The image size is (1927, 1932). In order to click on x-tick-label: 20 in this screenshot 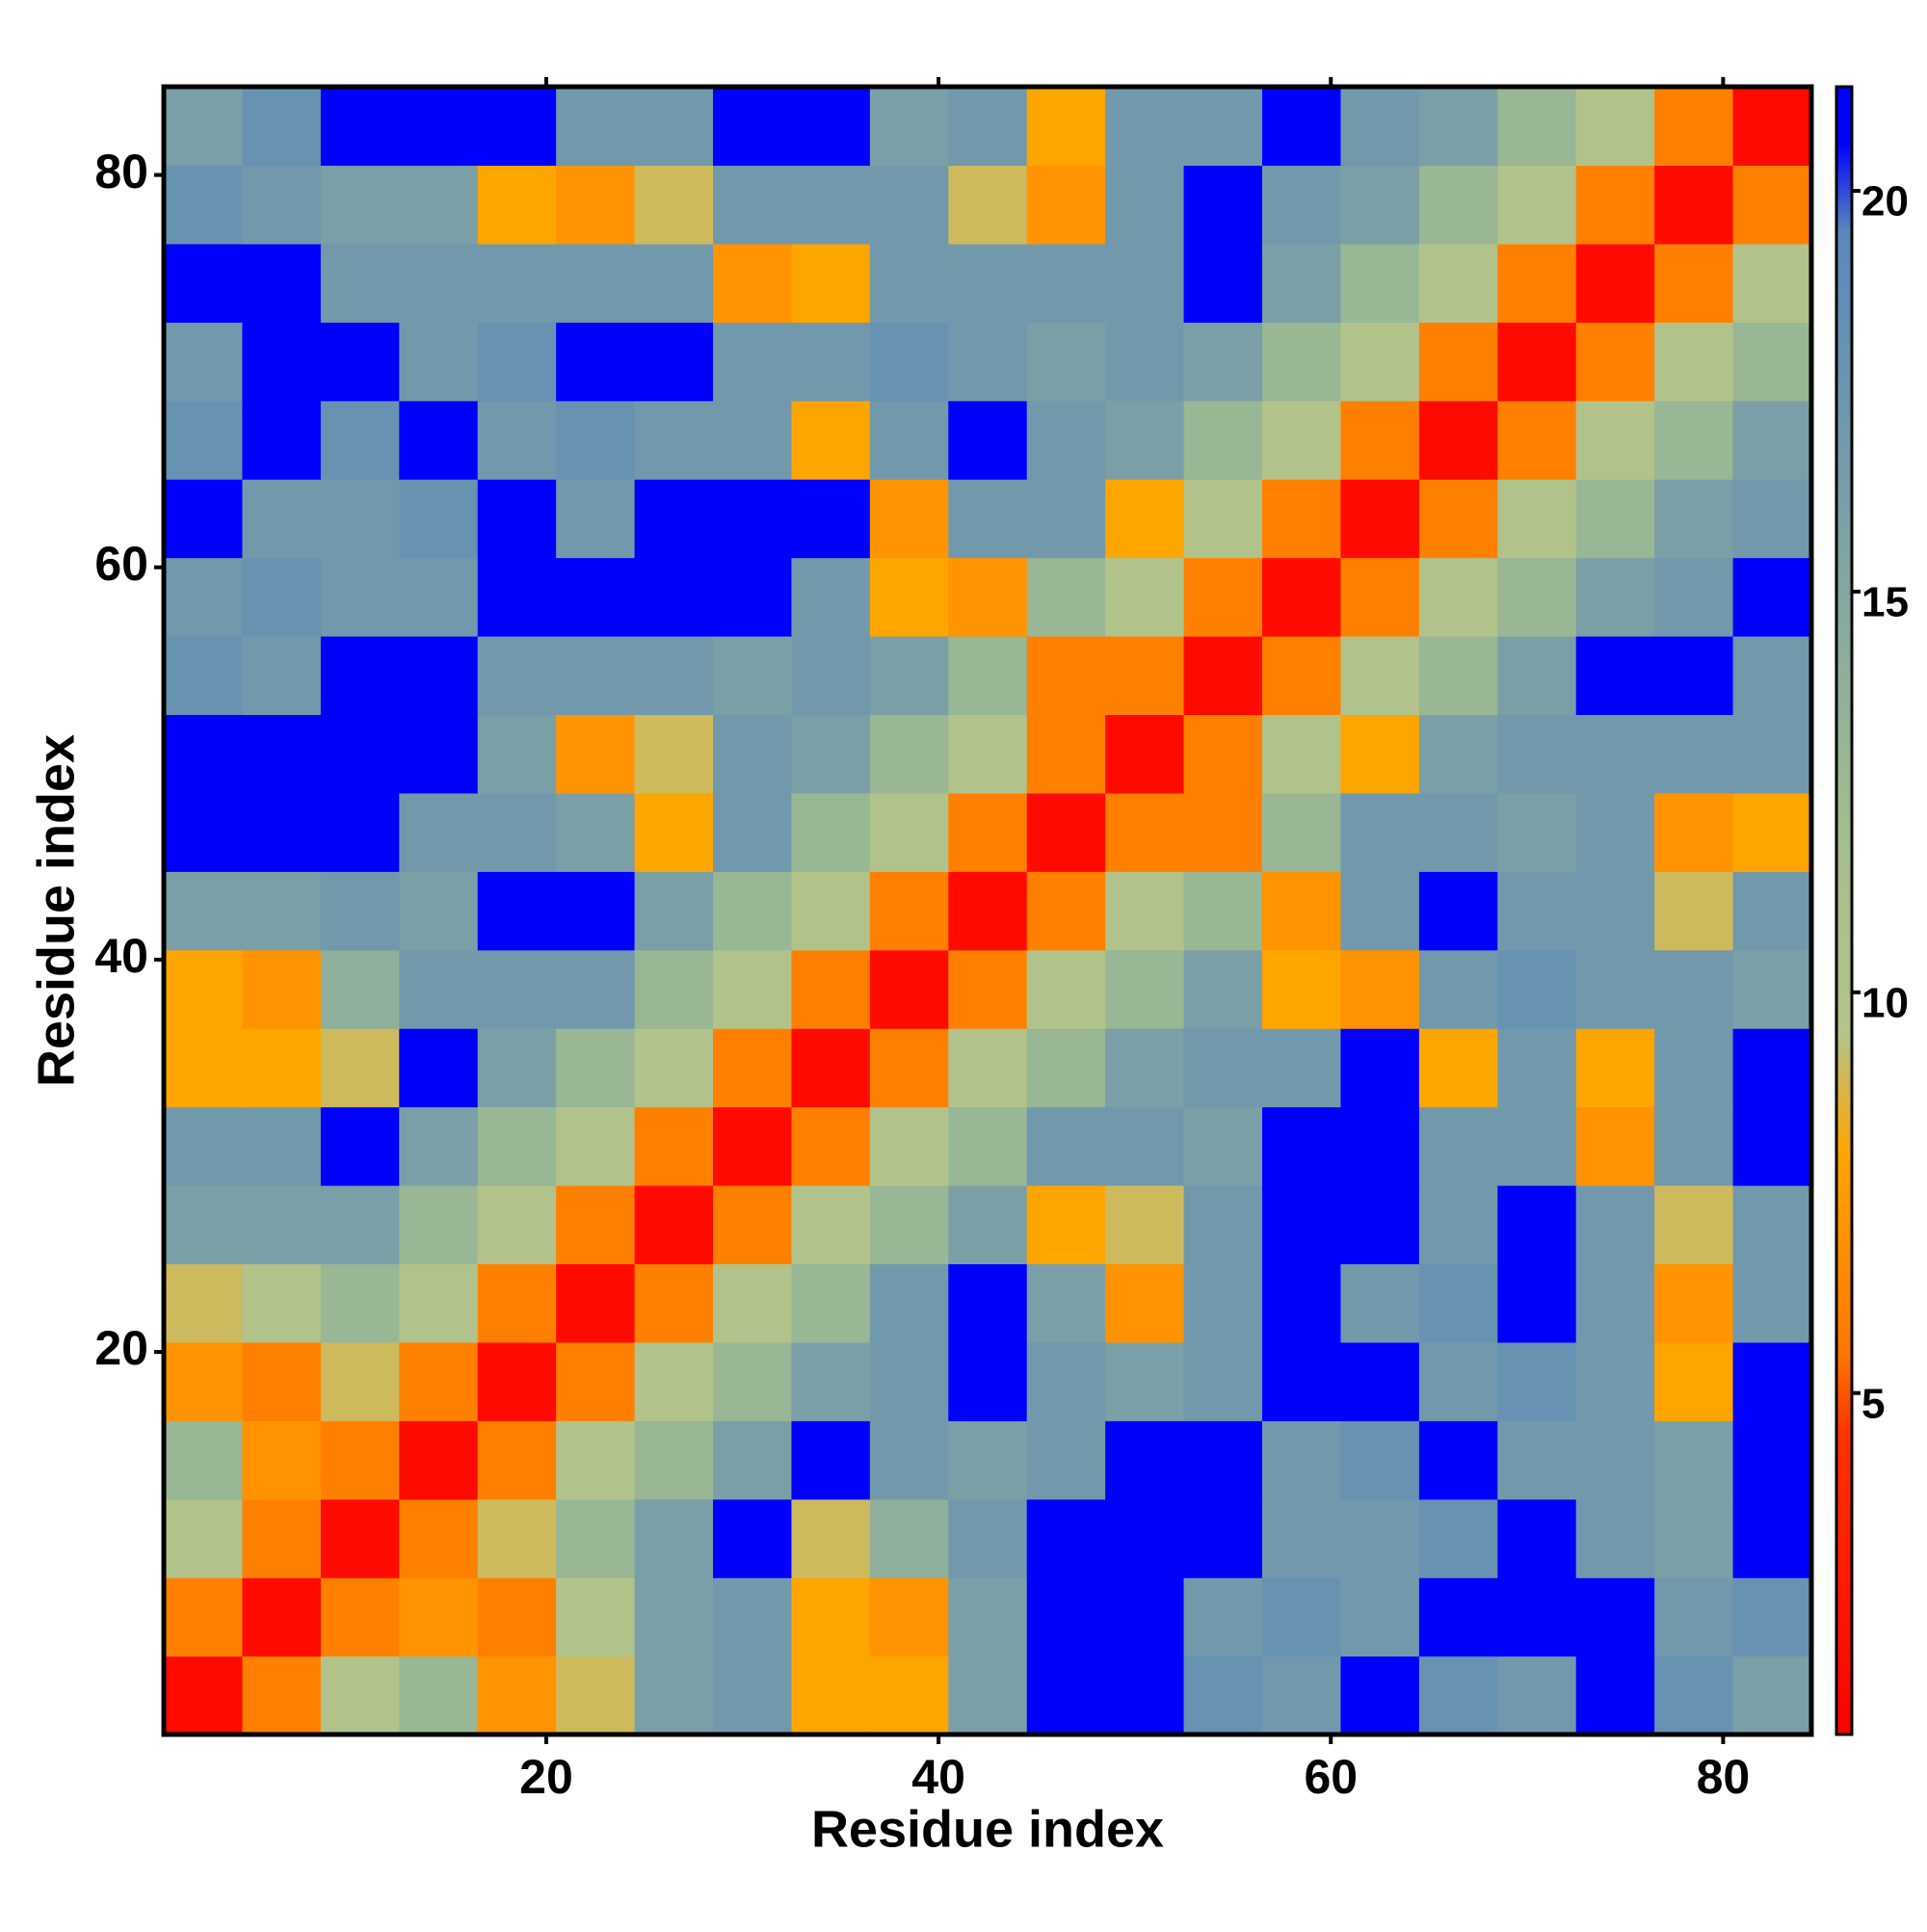, I will do `click(546, 1777)`.